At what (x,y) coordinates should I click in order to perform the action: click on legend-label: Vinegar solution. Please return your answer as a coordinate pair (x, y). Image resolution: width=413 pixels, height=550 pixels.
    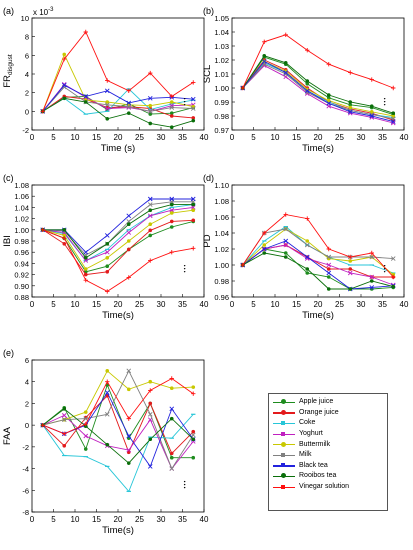
    Looking at the image, I should click on (324, 487).